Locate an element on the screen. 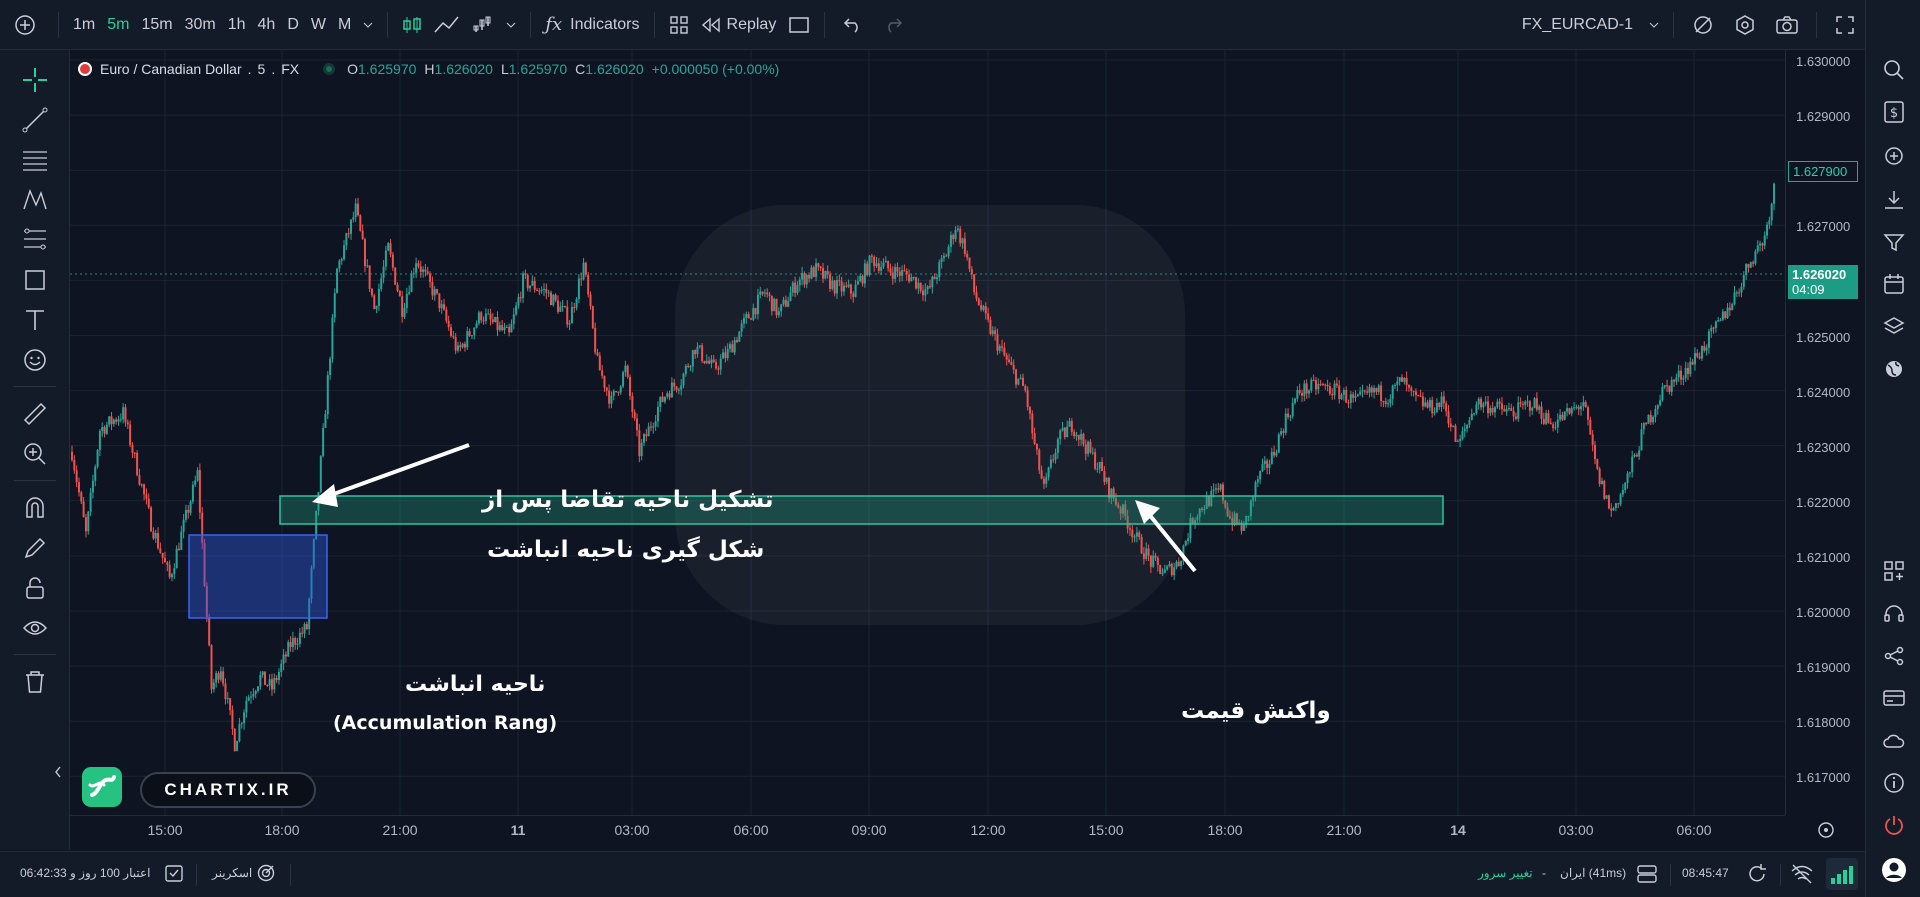 The height and width of the screenshot is (897, 1920). search-icon is located at coordinates (1894, 70).